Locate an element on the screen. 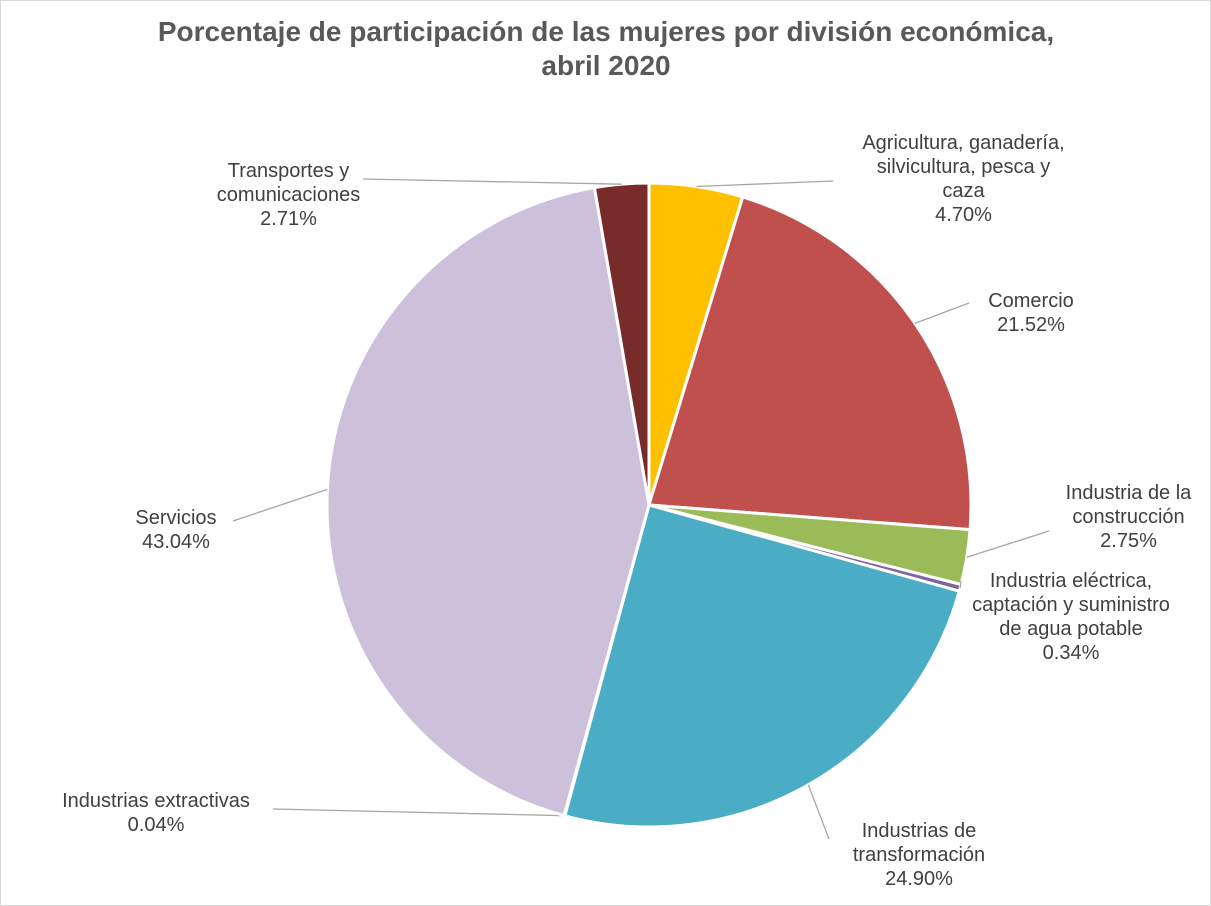 The image size is (1211, 906). data-label: Transportes y comunicaciones 2.71% is located at coordinates (288, 195).